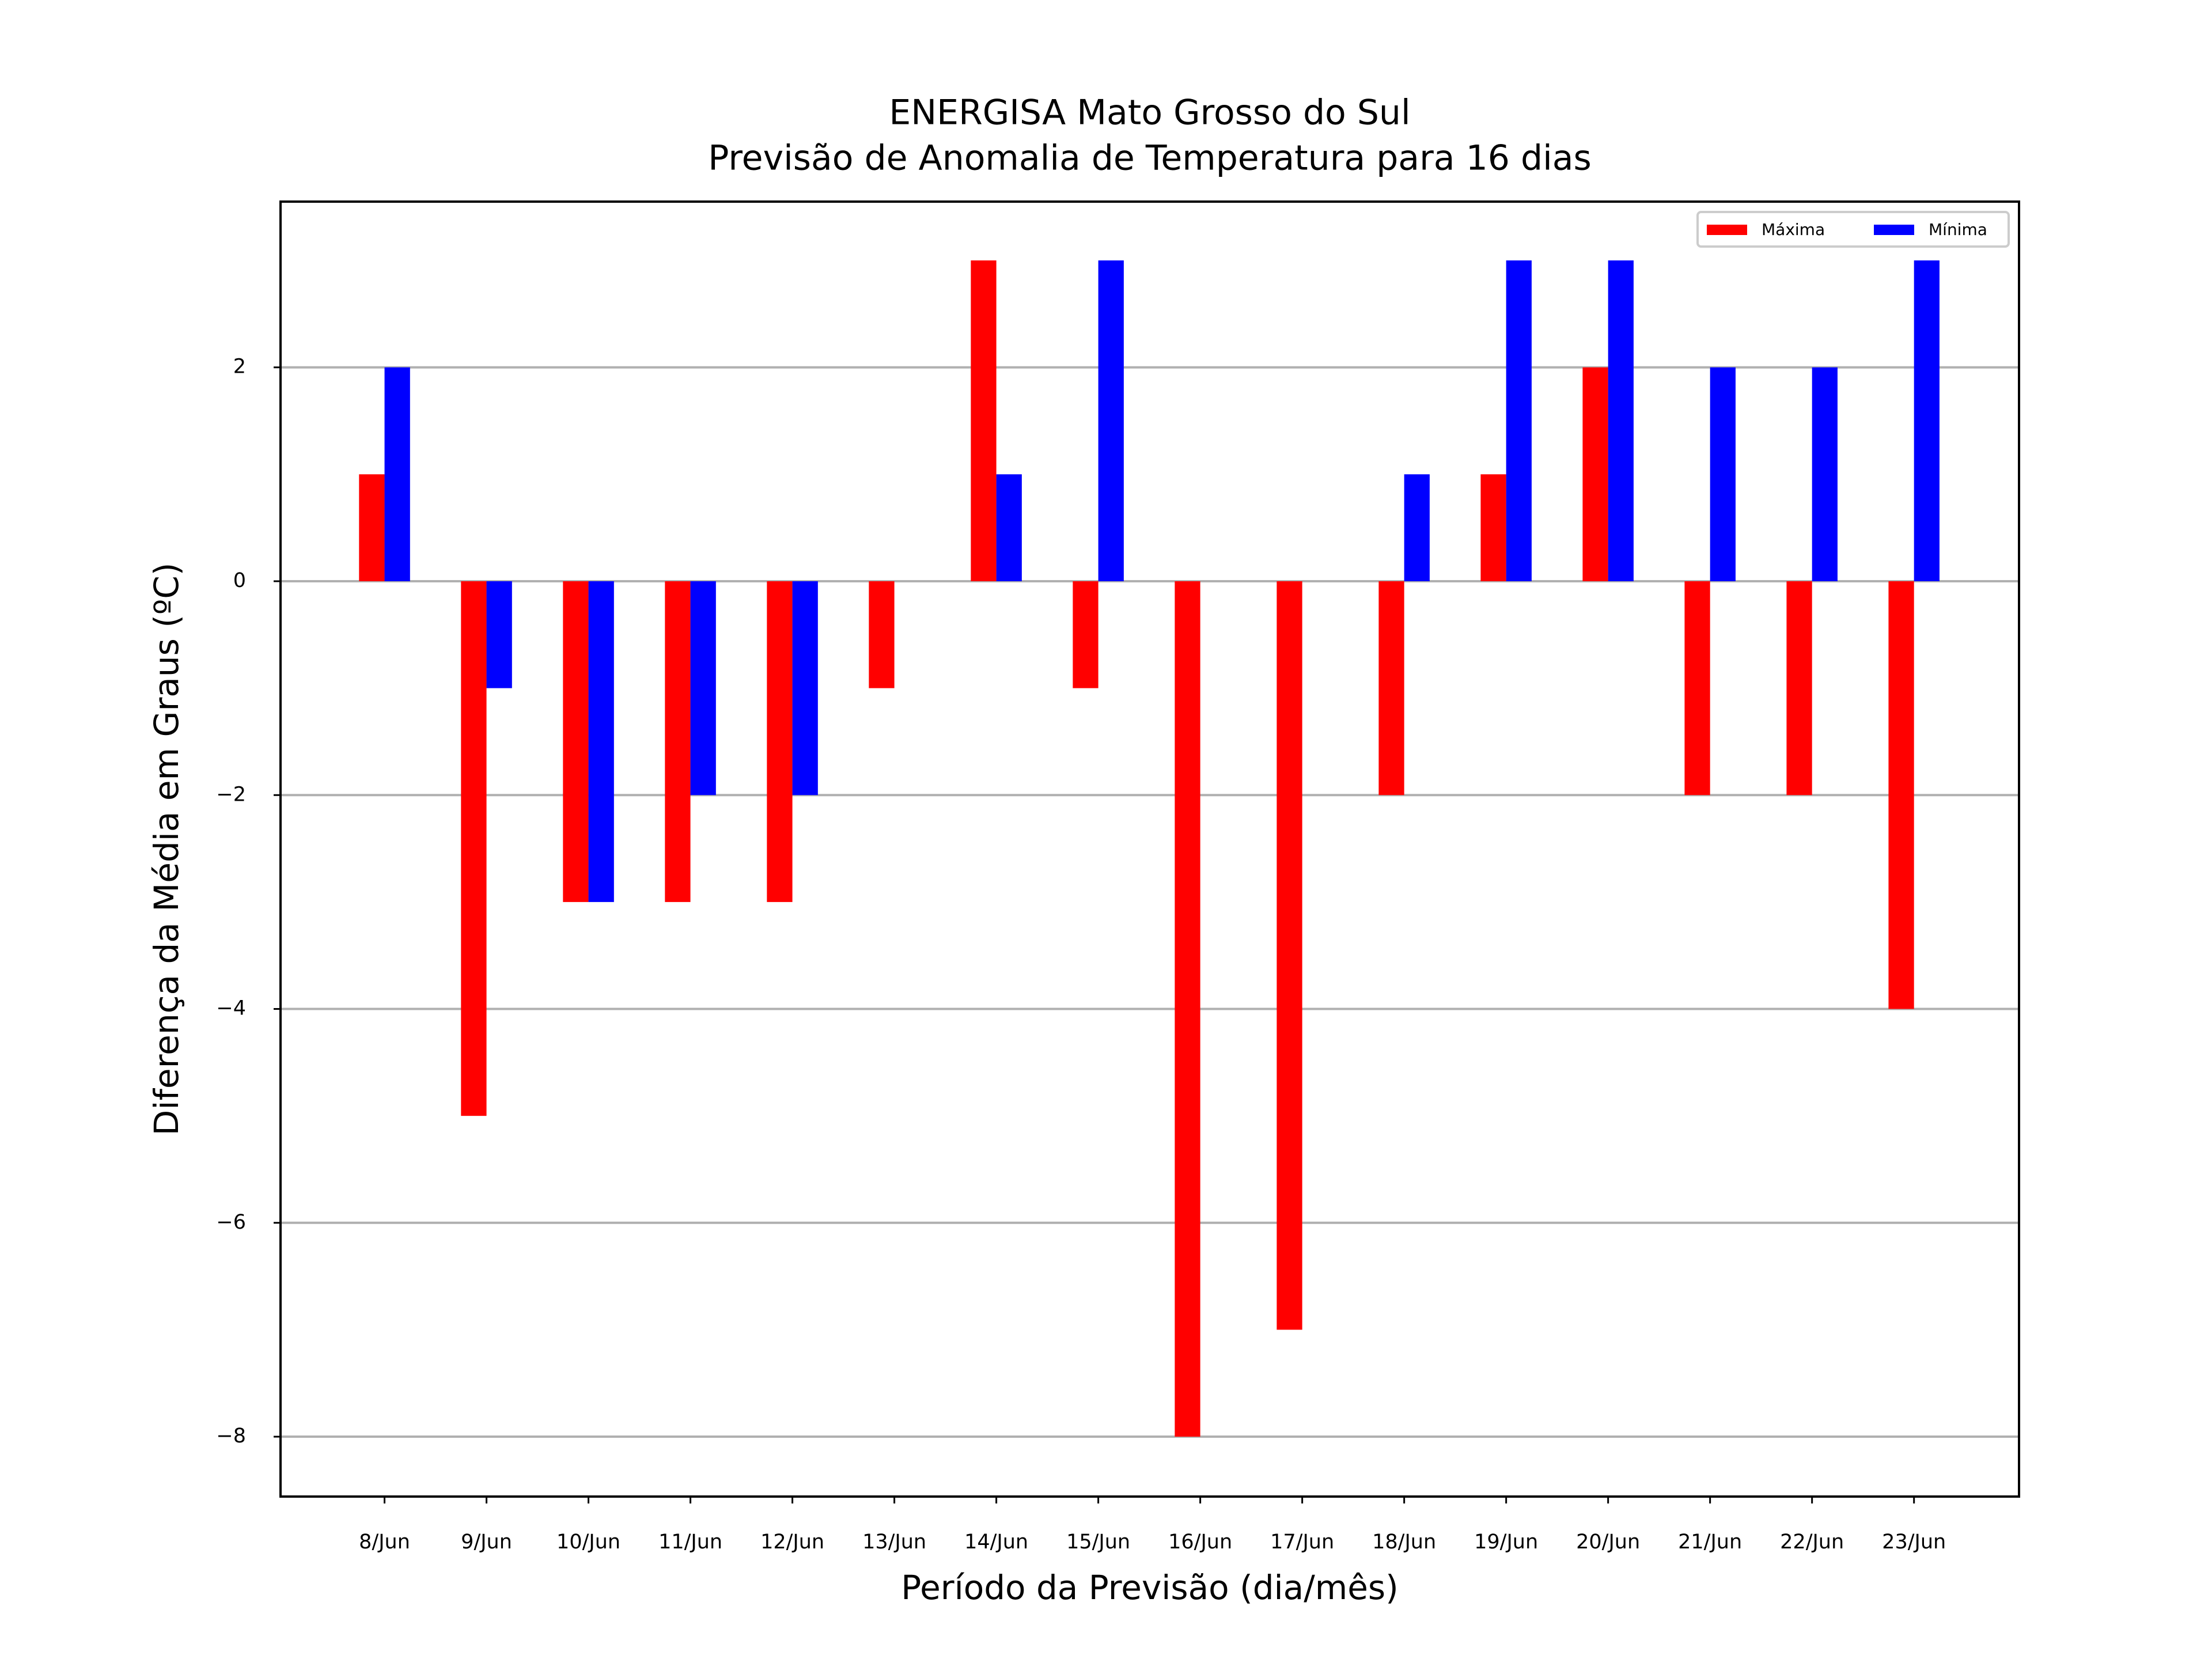 The image size is (2212, 1659). What do you see at coordinates (1914, 1542) in the screenshot?
I see `x-tick-label: 23/Jun` at bounding box center [1914, 1542].